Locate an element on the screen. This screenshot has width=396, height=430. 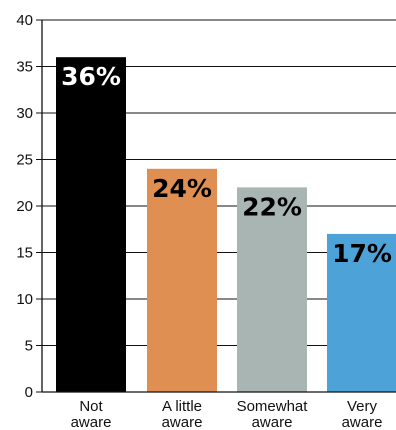
x-tick-label: Very is located at coordinates (362, 406).